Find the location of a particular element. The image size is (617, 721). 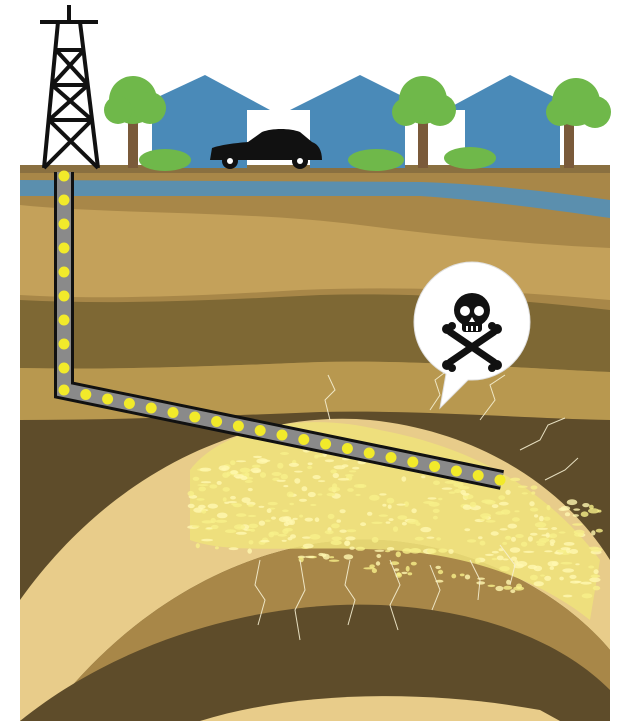

skull-and-crossbones-icon is located at coordinates (472, 332).